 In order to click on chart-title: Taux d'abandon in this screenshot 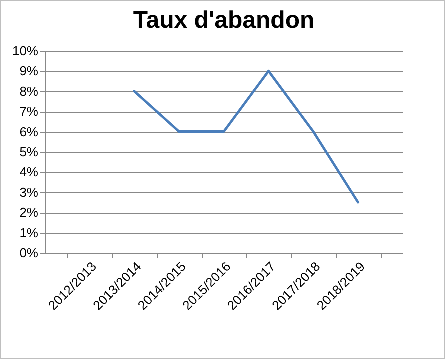, I will do `click(224, 20)`.